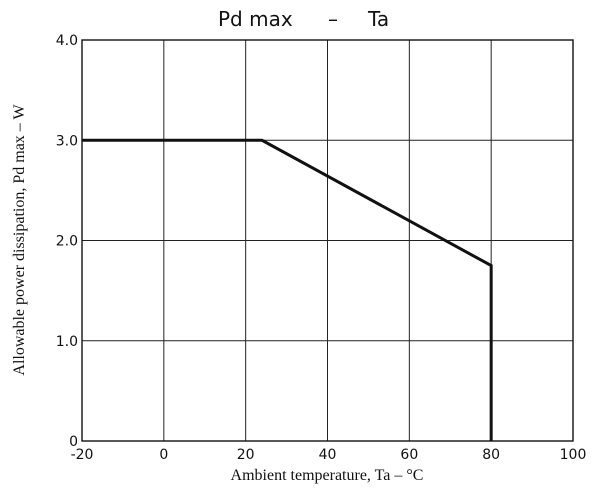 The height and width of the screenshot is (490, 594). I want to click on y-tick-label: 4.0, so click(67, 41).